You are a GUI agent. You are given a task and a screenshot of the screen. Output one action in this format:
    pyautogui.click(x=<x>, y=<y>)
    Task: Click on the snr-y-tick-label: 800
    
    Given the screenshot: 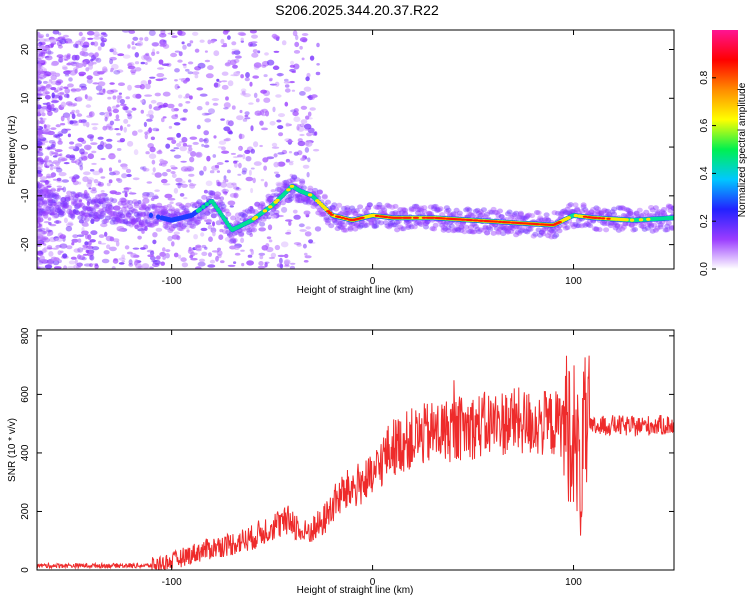 What is the action you would take?
    pyautogui.click(x=25, y=335)
    